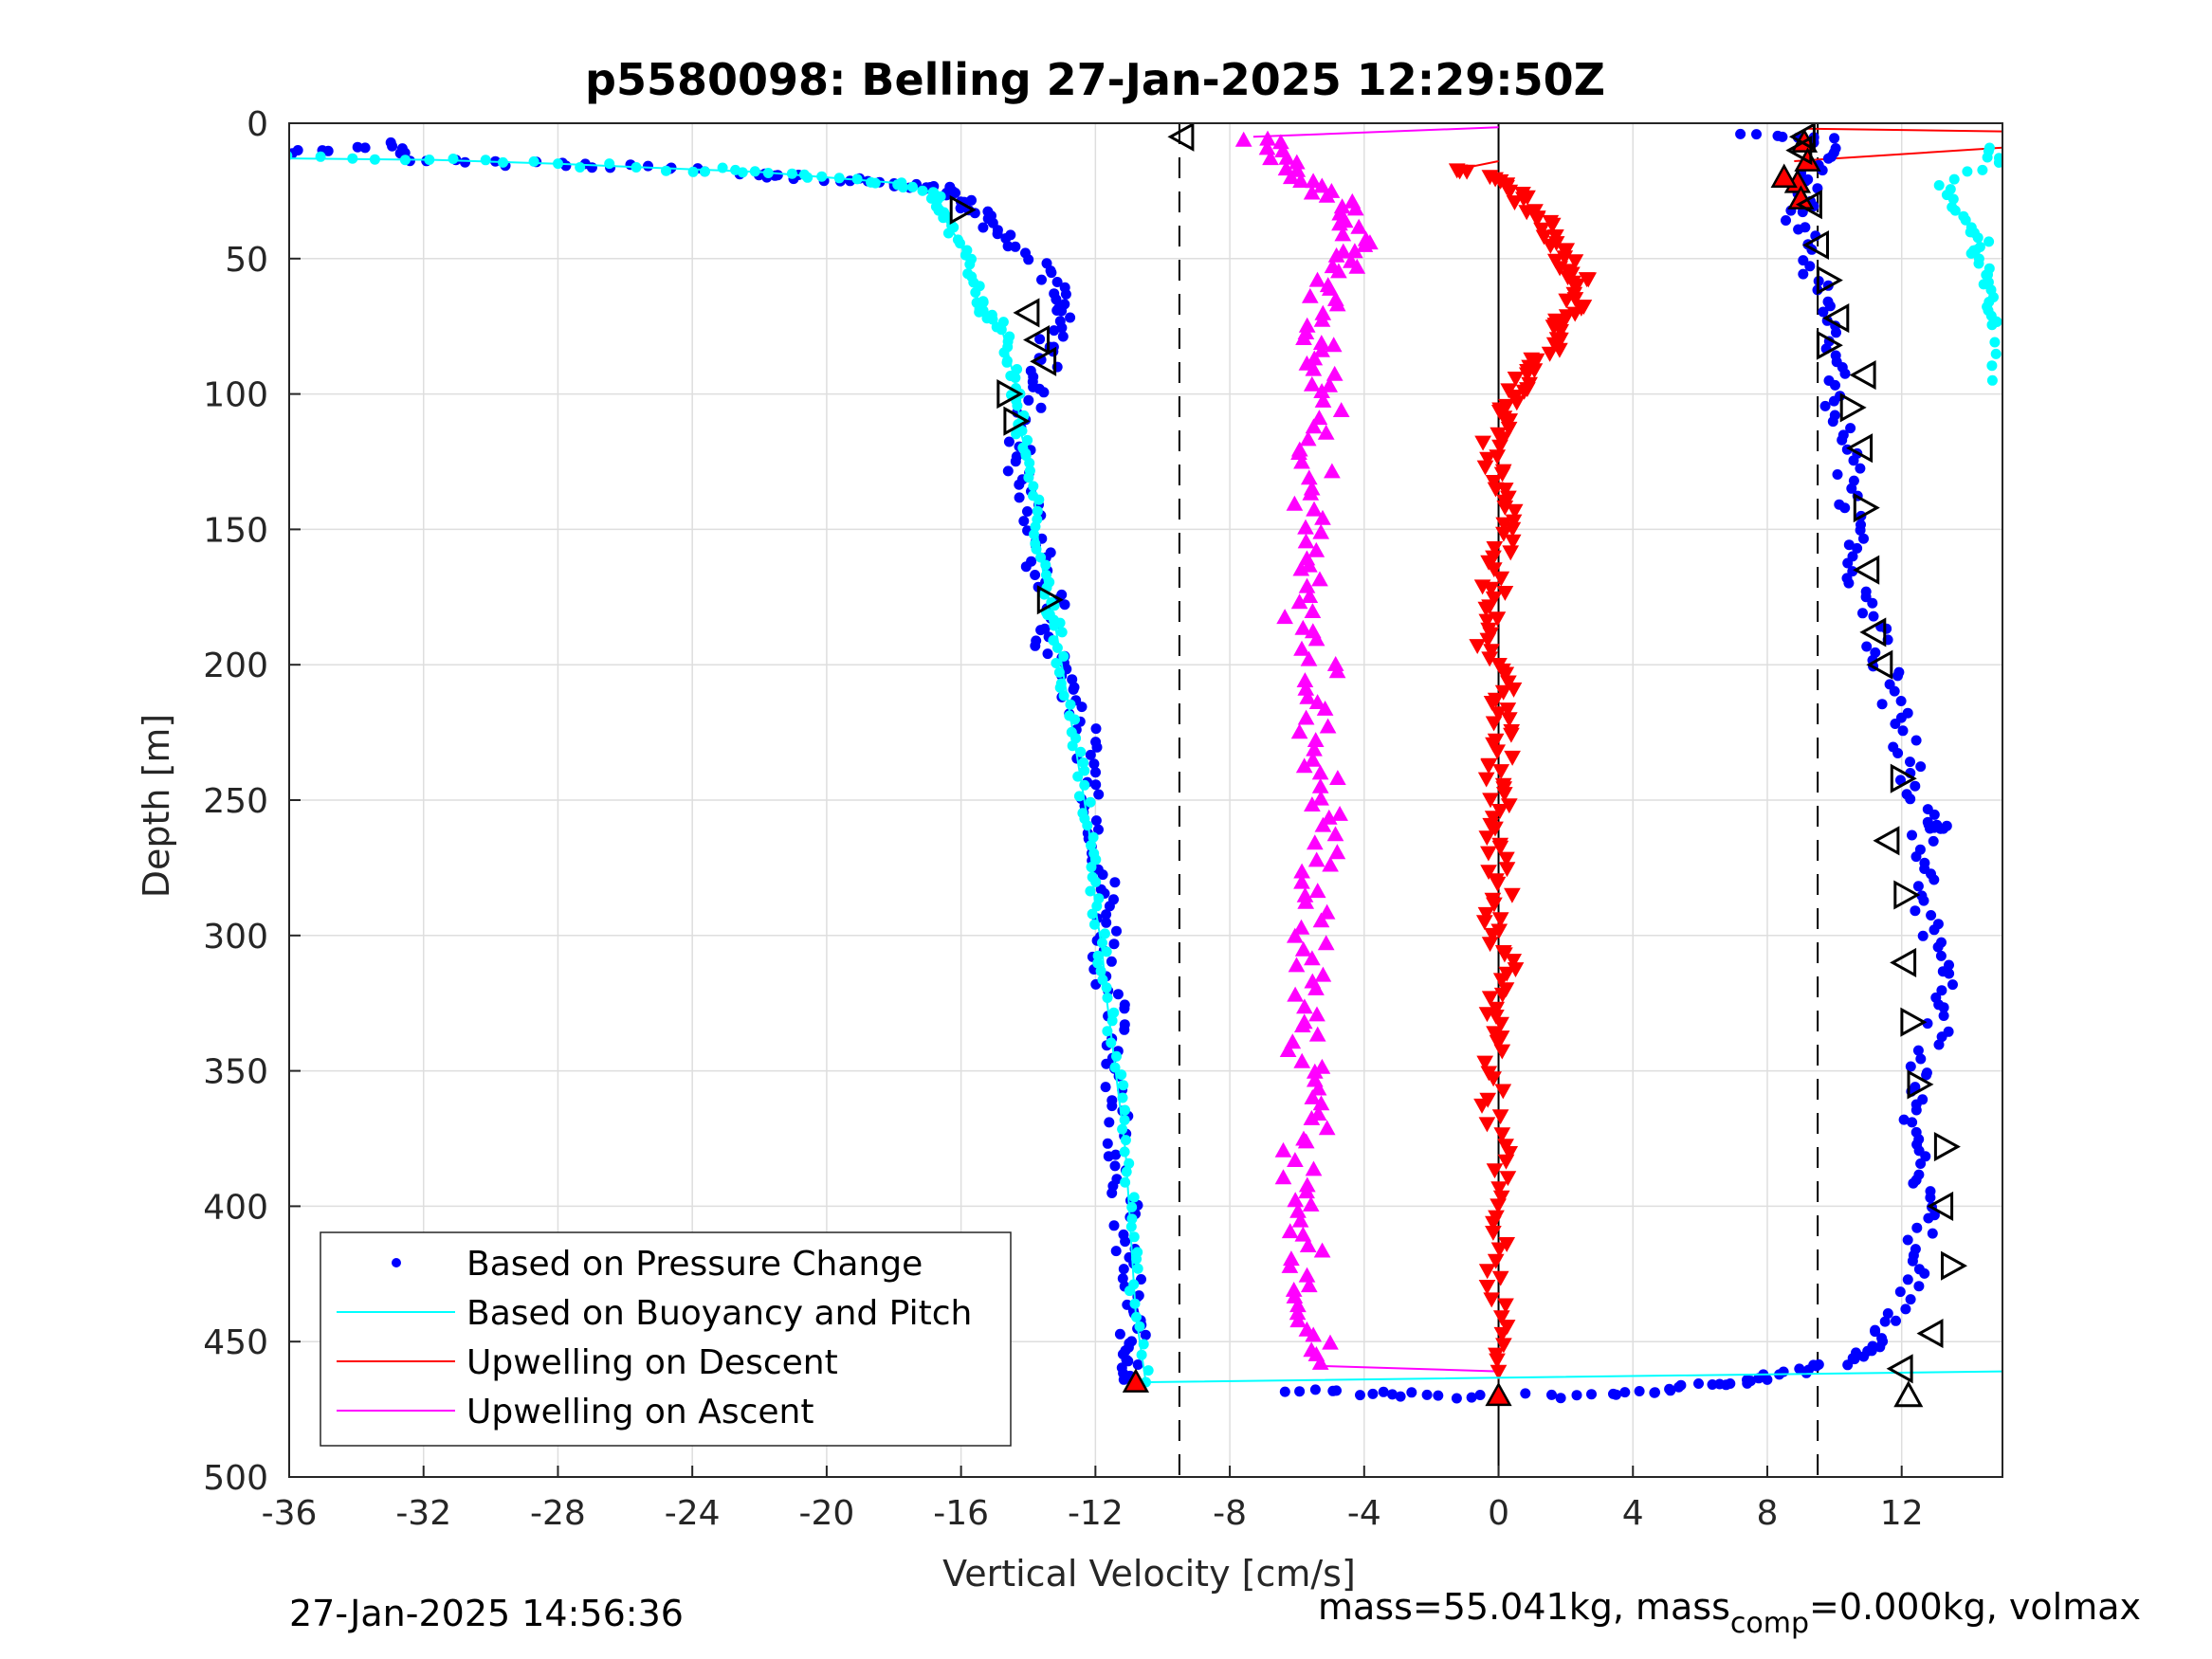 This screenshot has width=2212, height=1659. I want to click on red-triangle-marker, so click(1801, 197).